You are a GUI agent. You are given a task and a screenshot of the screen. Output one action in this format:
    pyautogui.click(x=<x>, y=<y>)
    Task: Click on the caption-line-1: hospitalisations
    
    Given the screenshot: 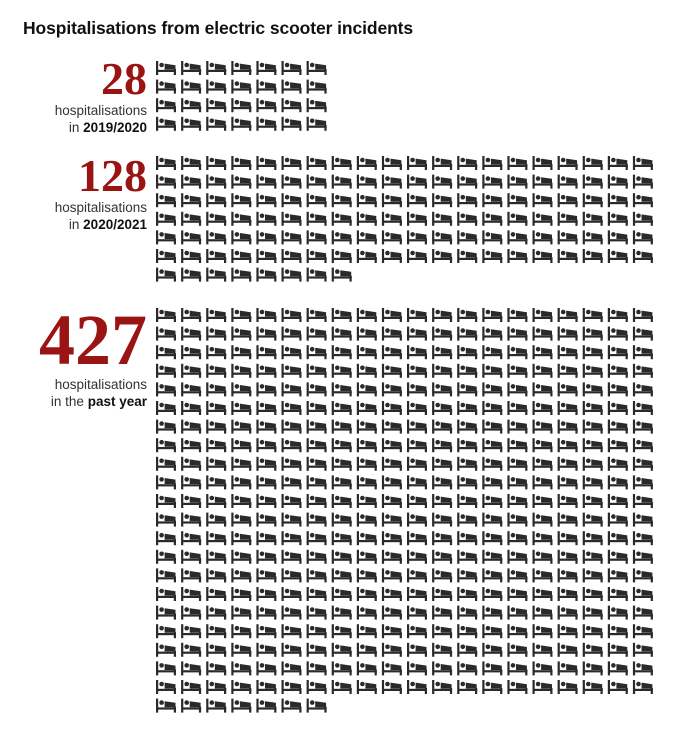 What is the action you would take?
    pyautogui.click(x=100, y=384)
    